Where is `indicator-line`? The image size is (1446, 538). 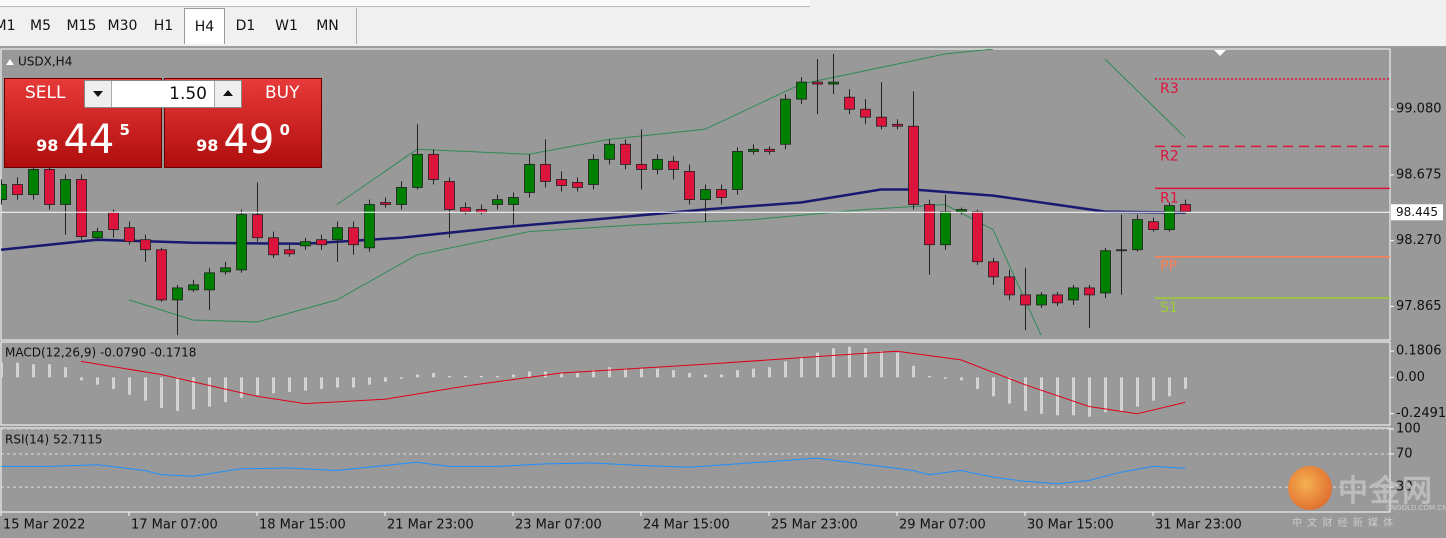 indicator-line is located at coordinates (593, 220).